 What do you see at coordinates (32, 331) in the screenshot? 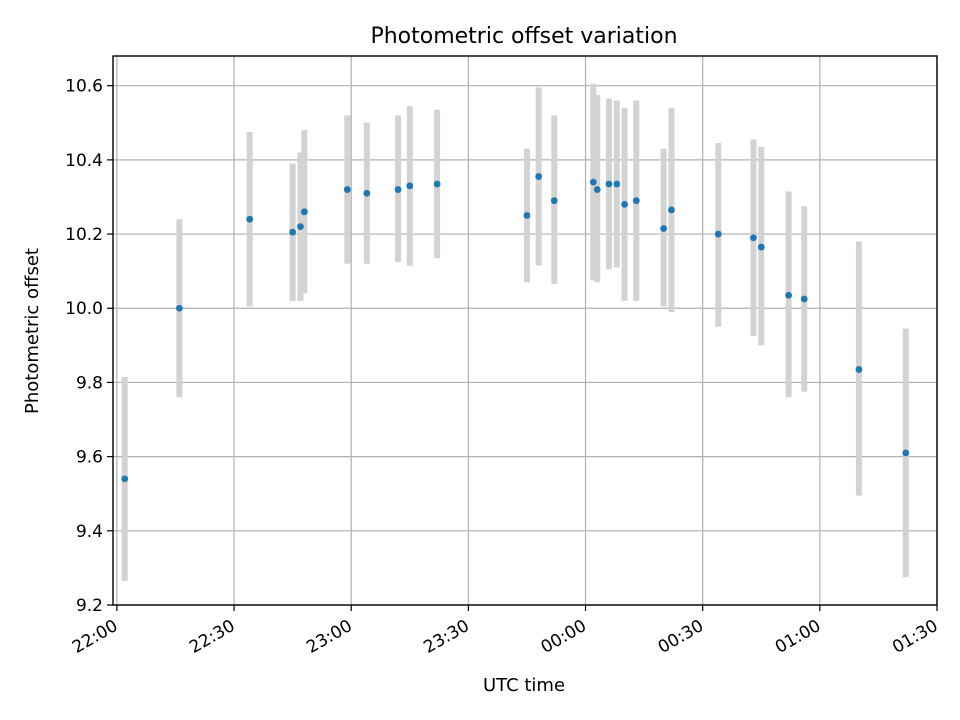
I see `y-axis-label: Photometric offset` at bounding box center [32, 331].